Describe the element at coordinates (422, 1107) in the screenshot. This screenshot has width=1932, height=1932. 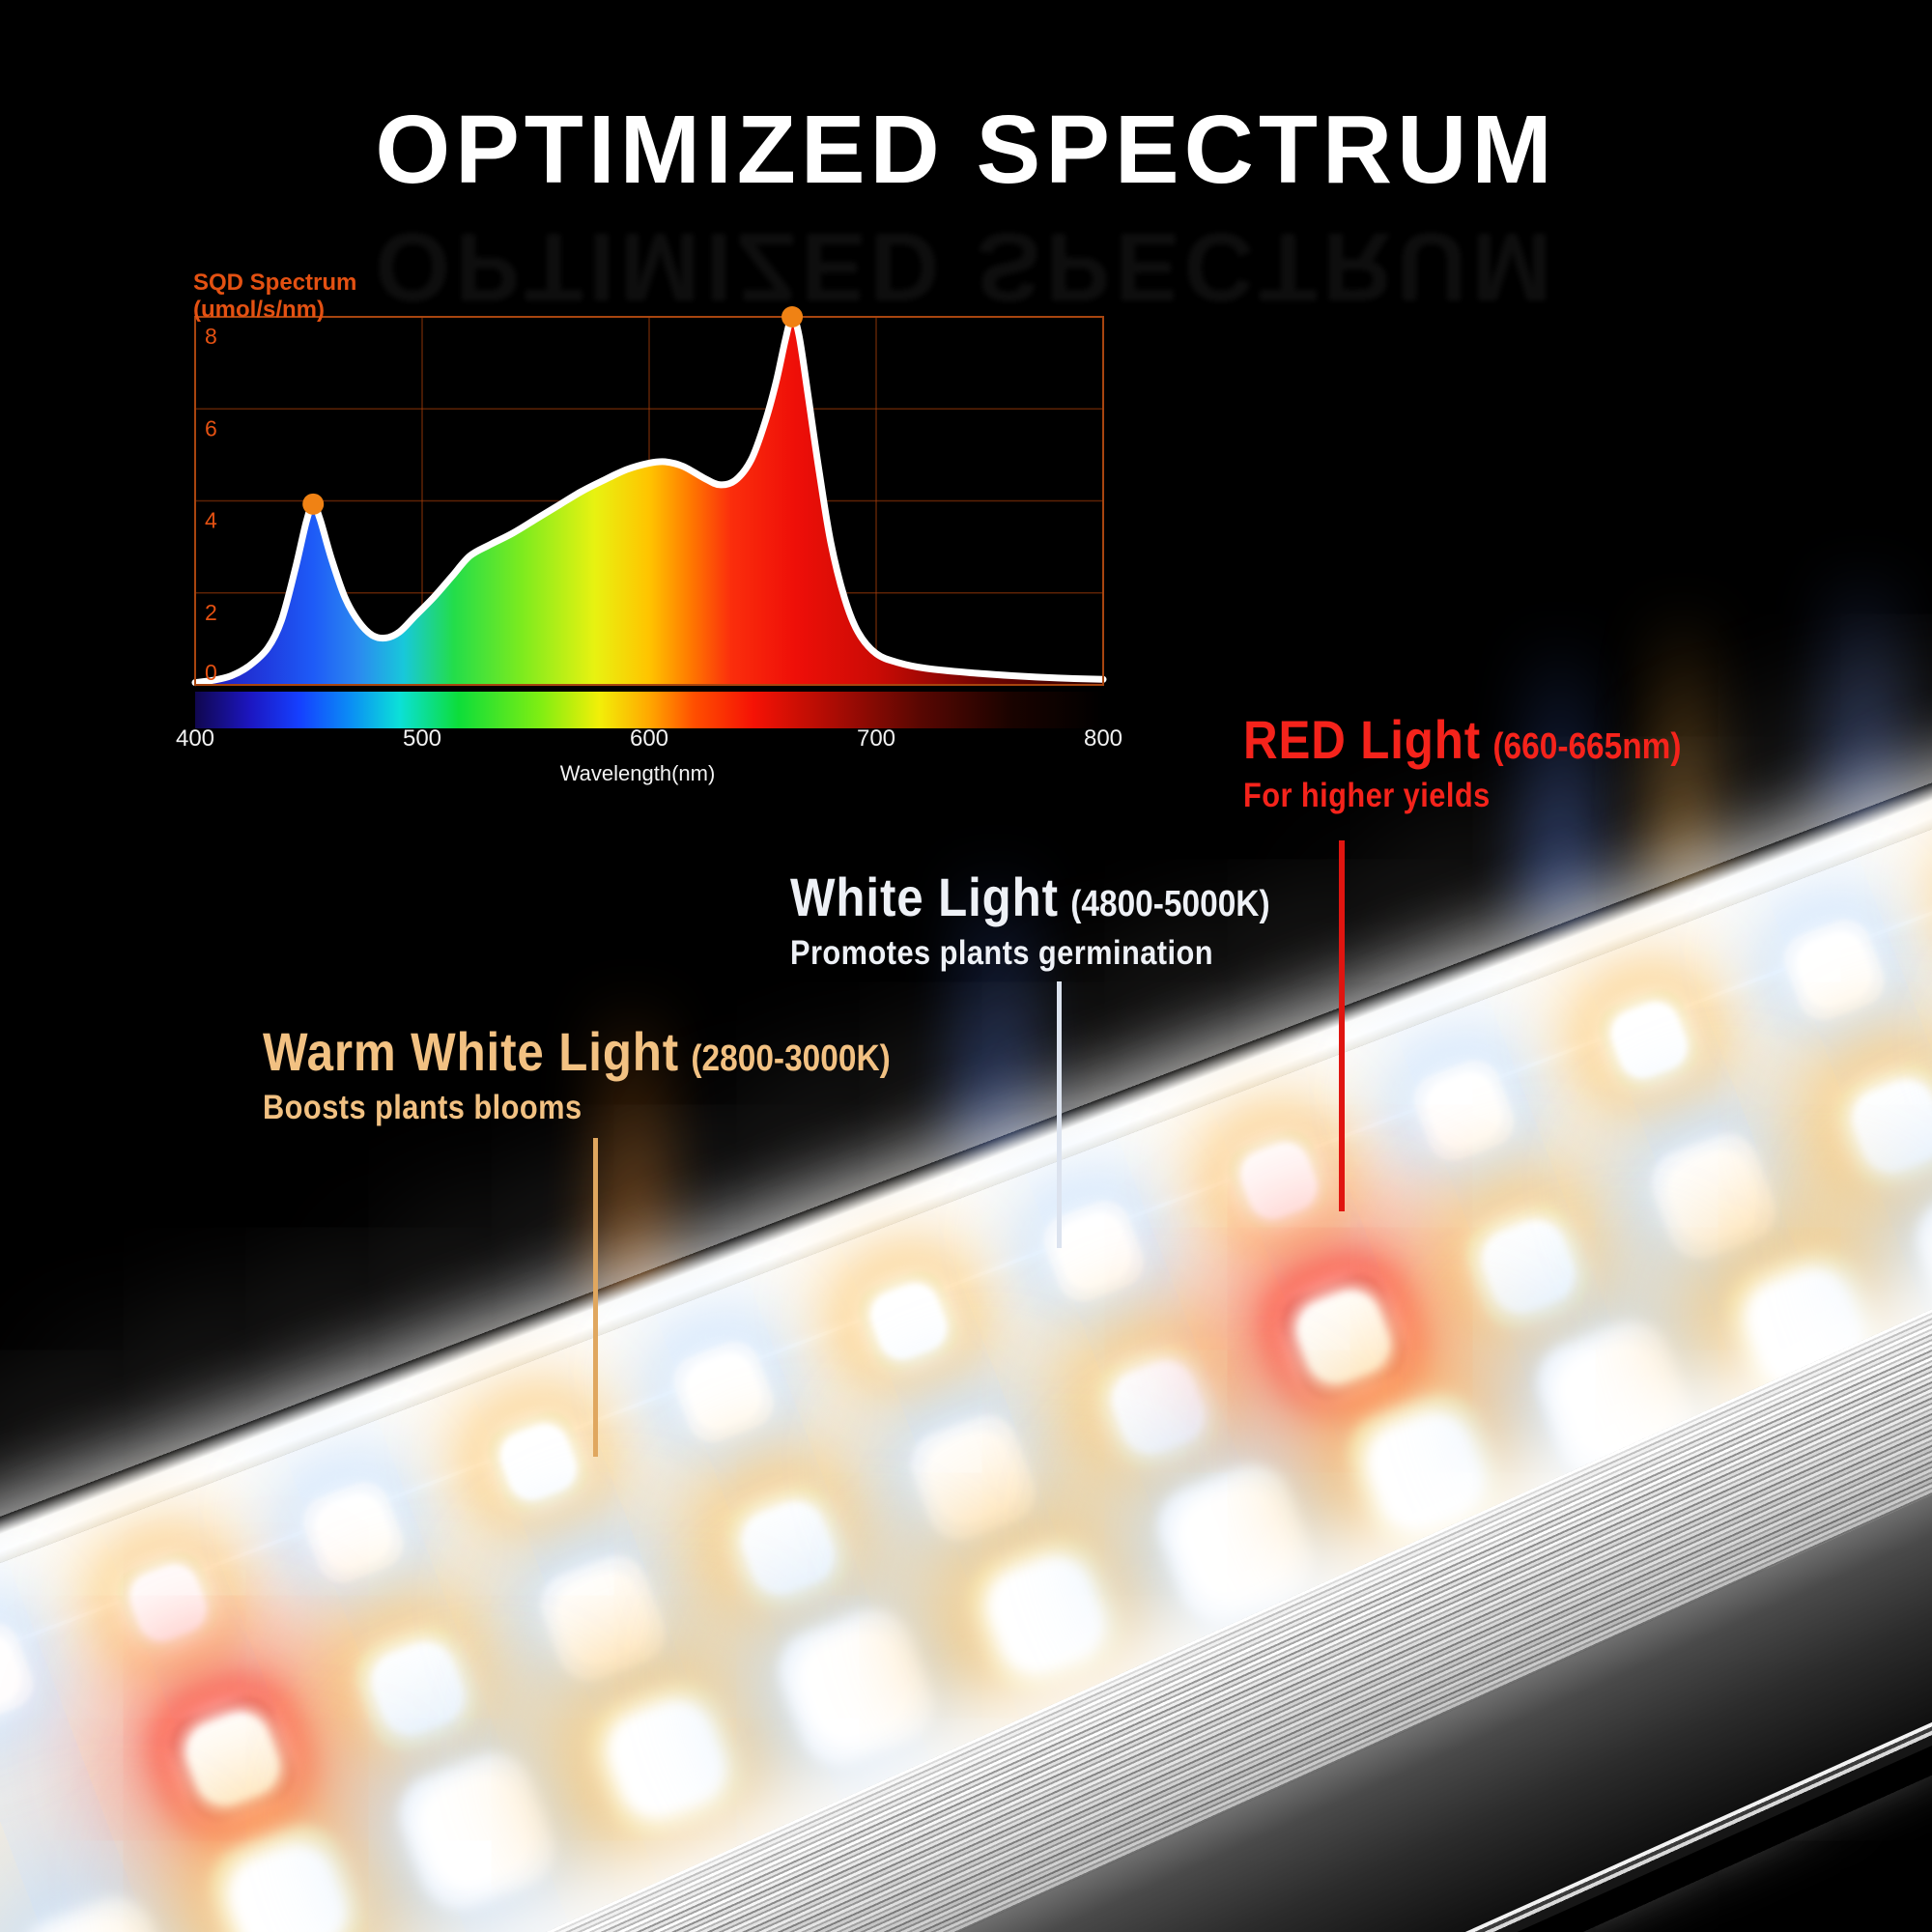
I see `annotation-subtitle: Boosts plants blooms` at that location.